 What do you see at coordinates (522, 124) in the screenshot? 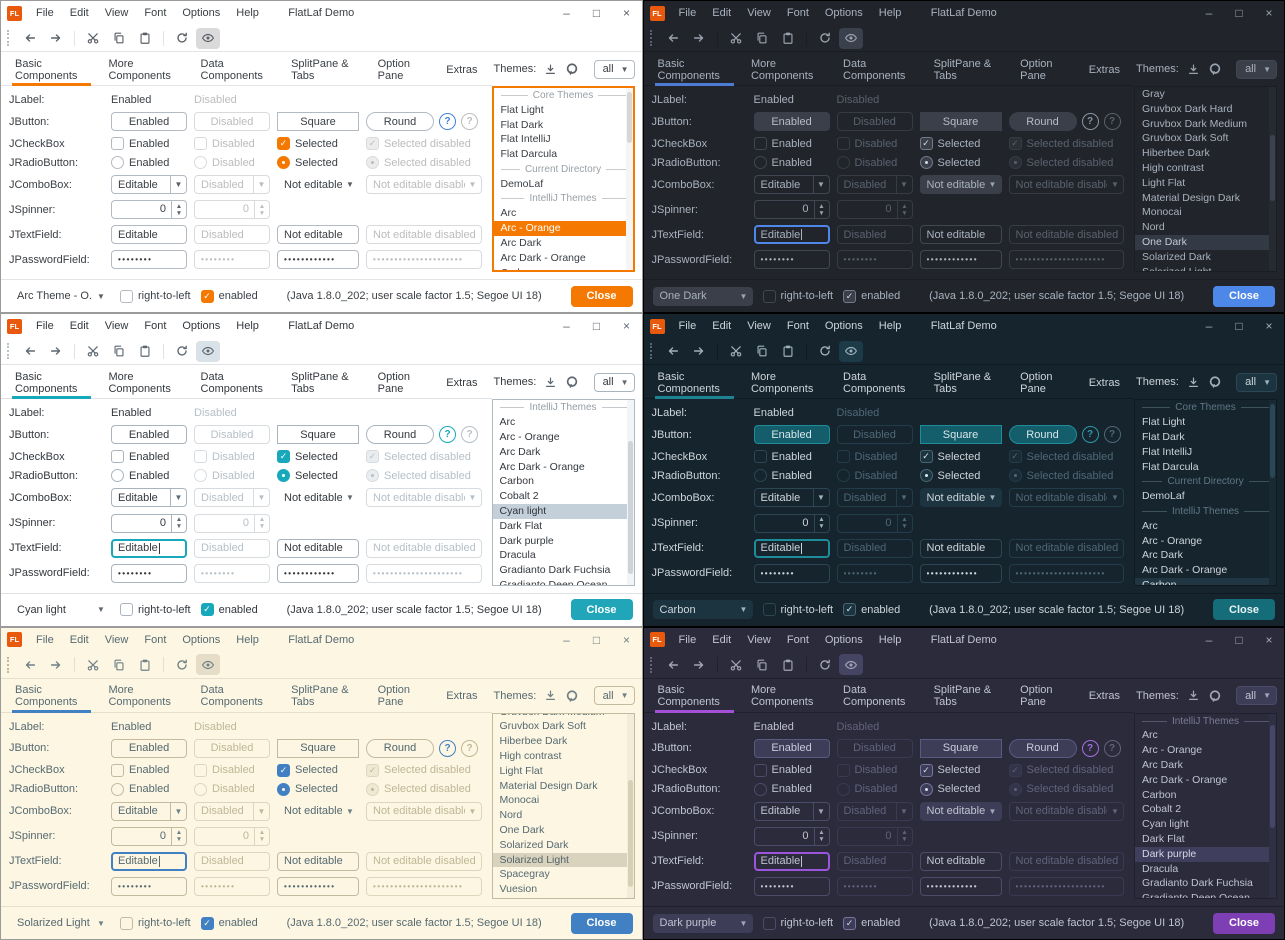
I see `theme-item-flat-dark: Flat Dark` at bounding box center [522, 124].